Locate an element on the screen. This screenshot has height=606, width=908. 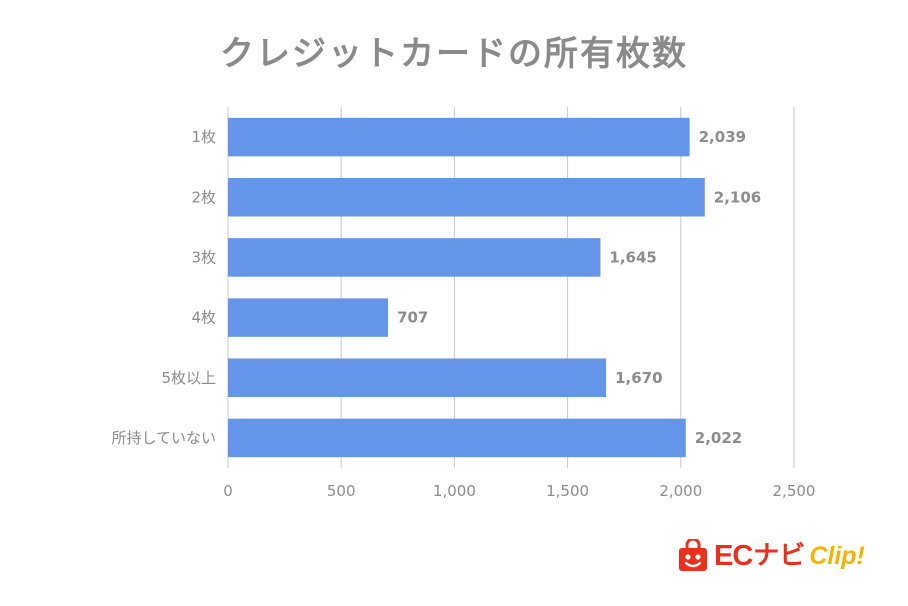
data-label: 2,106 is located at coordinates (737, 197).